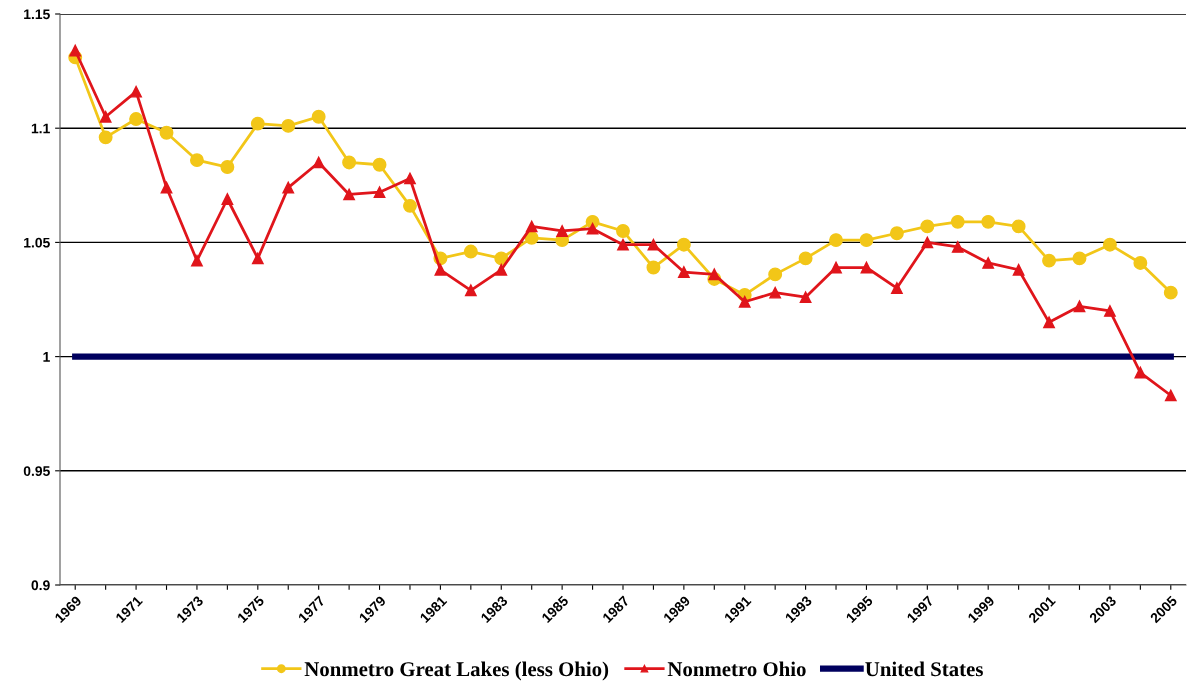 The height and width of the screenshot is (686, 1196). I want to click on y-tick-label: 0.9, so click(40, 585).